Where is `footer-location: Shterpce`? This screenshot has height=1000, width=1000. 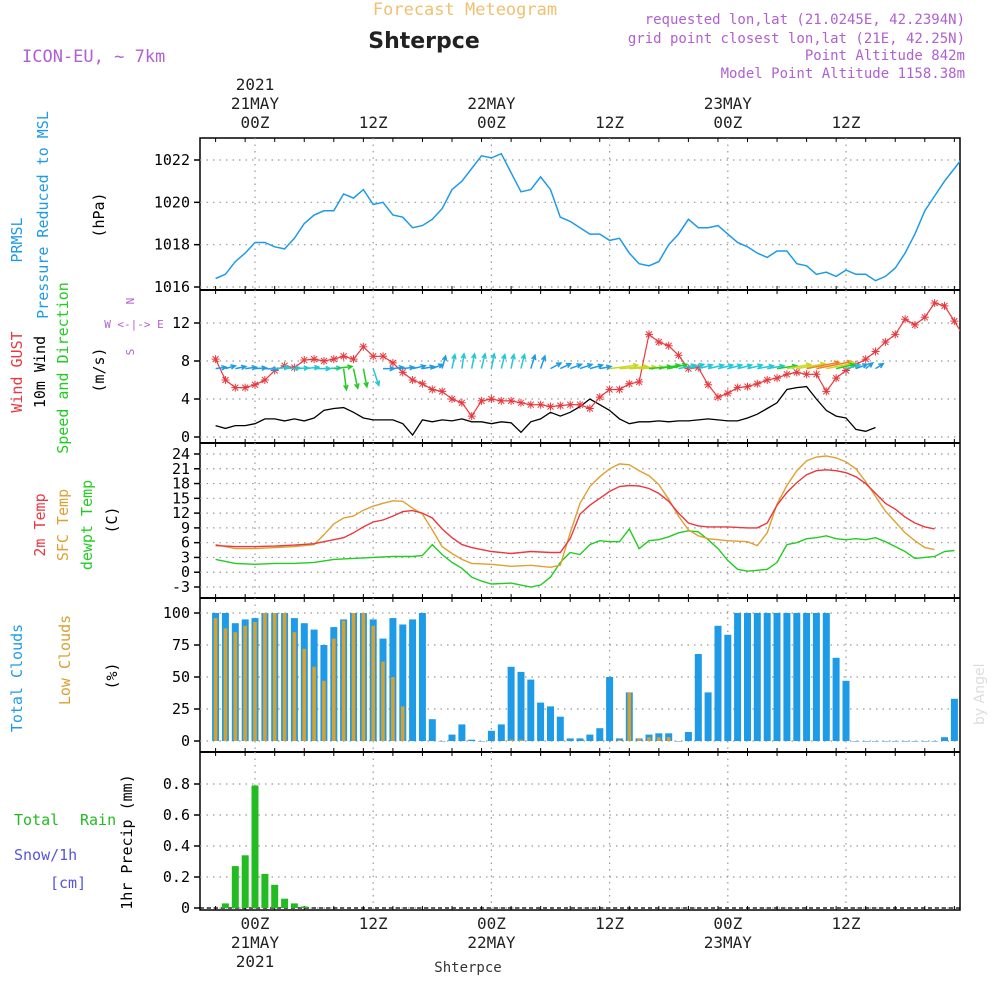
footer-location: Shterpce is located at coordinates (467, 968).